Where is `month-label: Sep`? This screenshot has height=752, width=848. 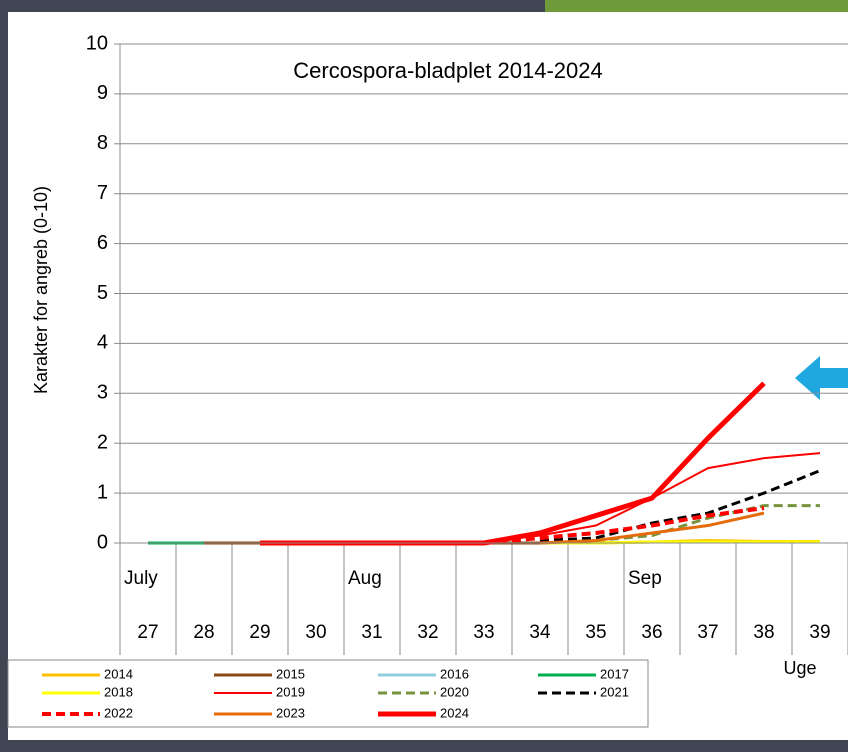
month-label: Sep is located at coordinates (645, 578).